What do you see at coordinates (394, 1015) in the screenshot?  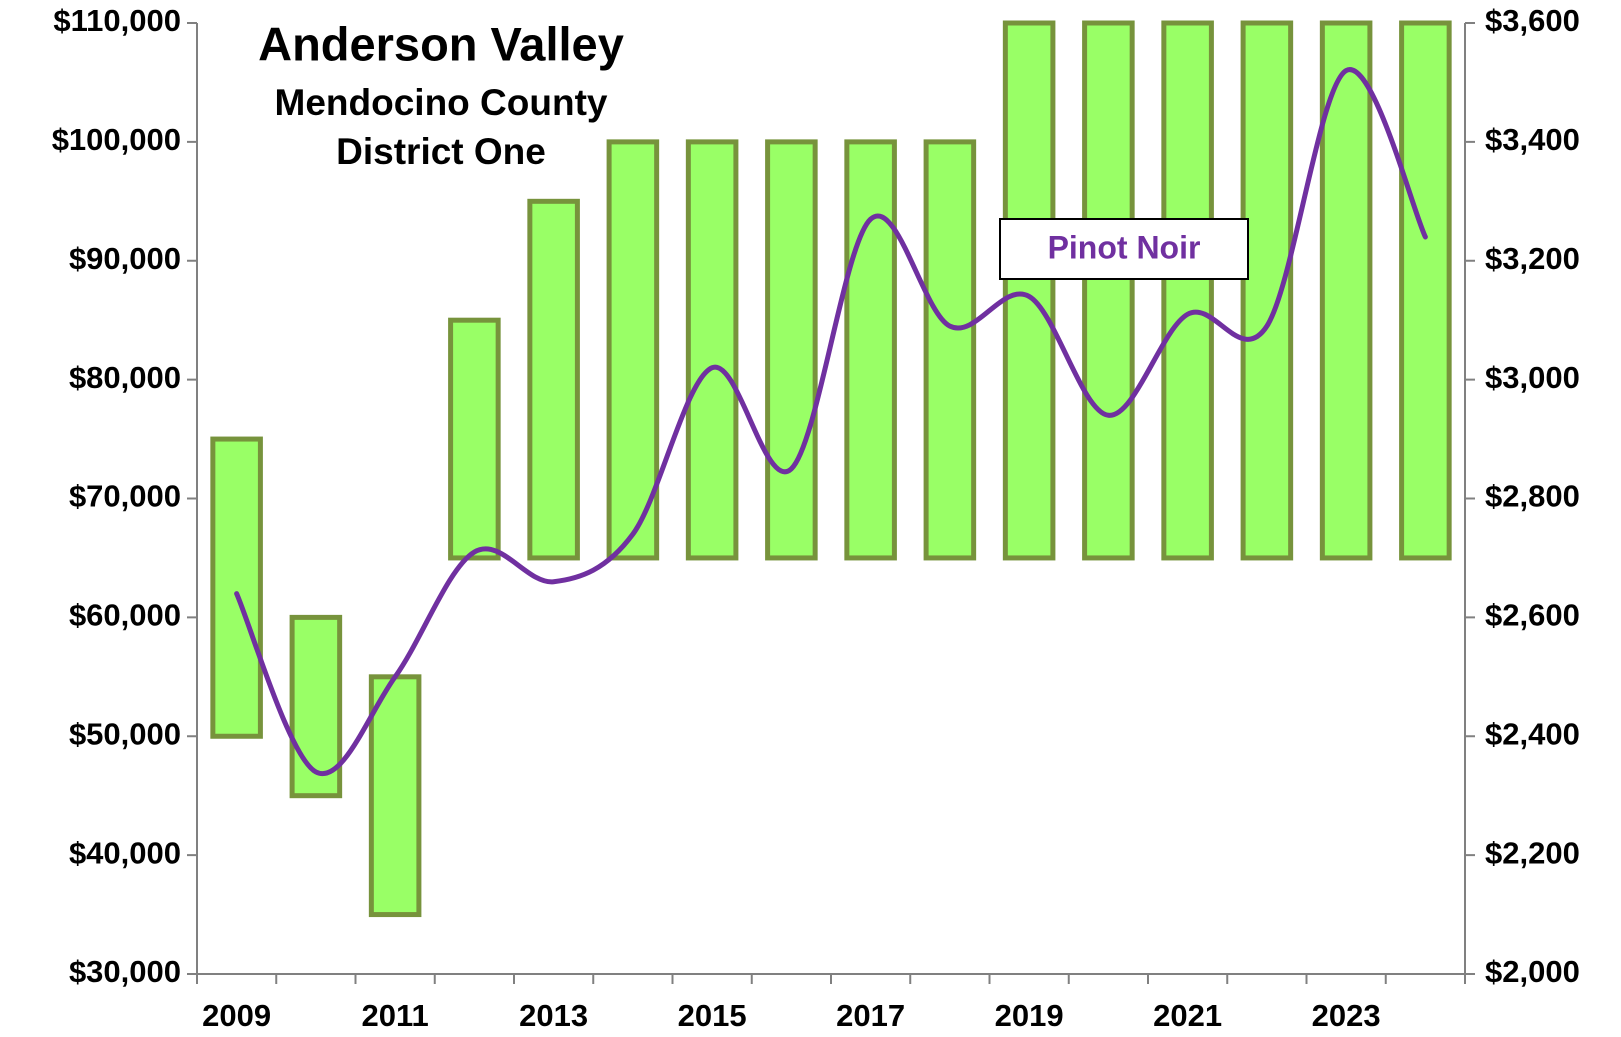 I see `x-tick-label: 2011` at bounding box center [394, 1015].